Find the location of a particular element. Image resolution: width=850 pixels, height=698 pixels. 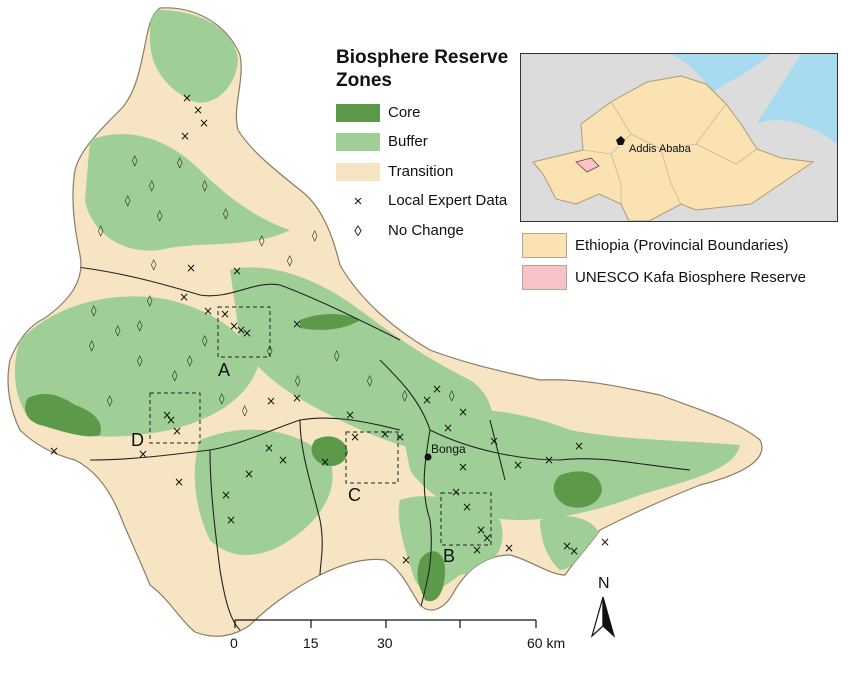

core-swatch is located at coordinates (358, 113).